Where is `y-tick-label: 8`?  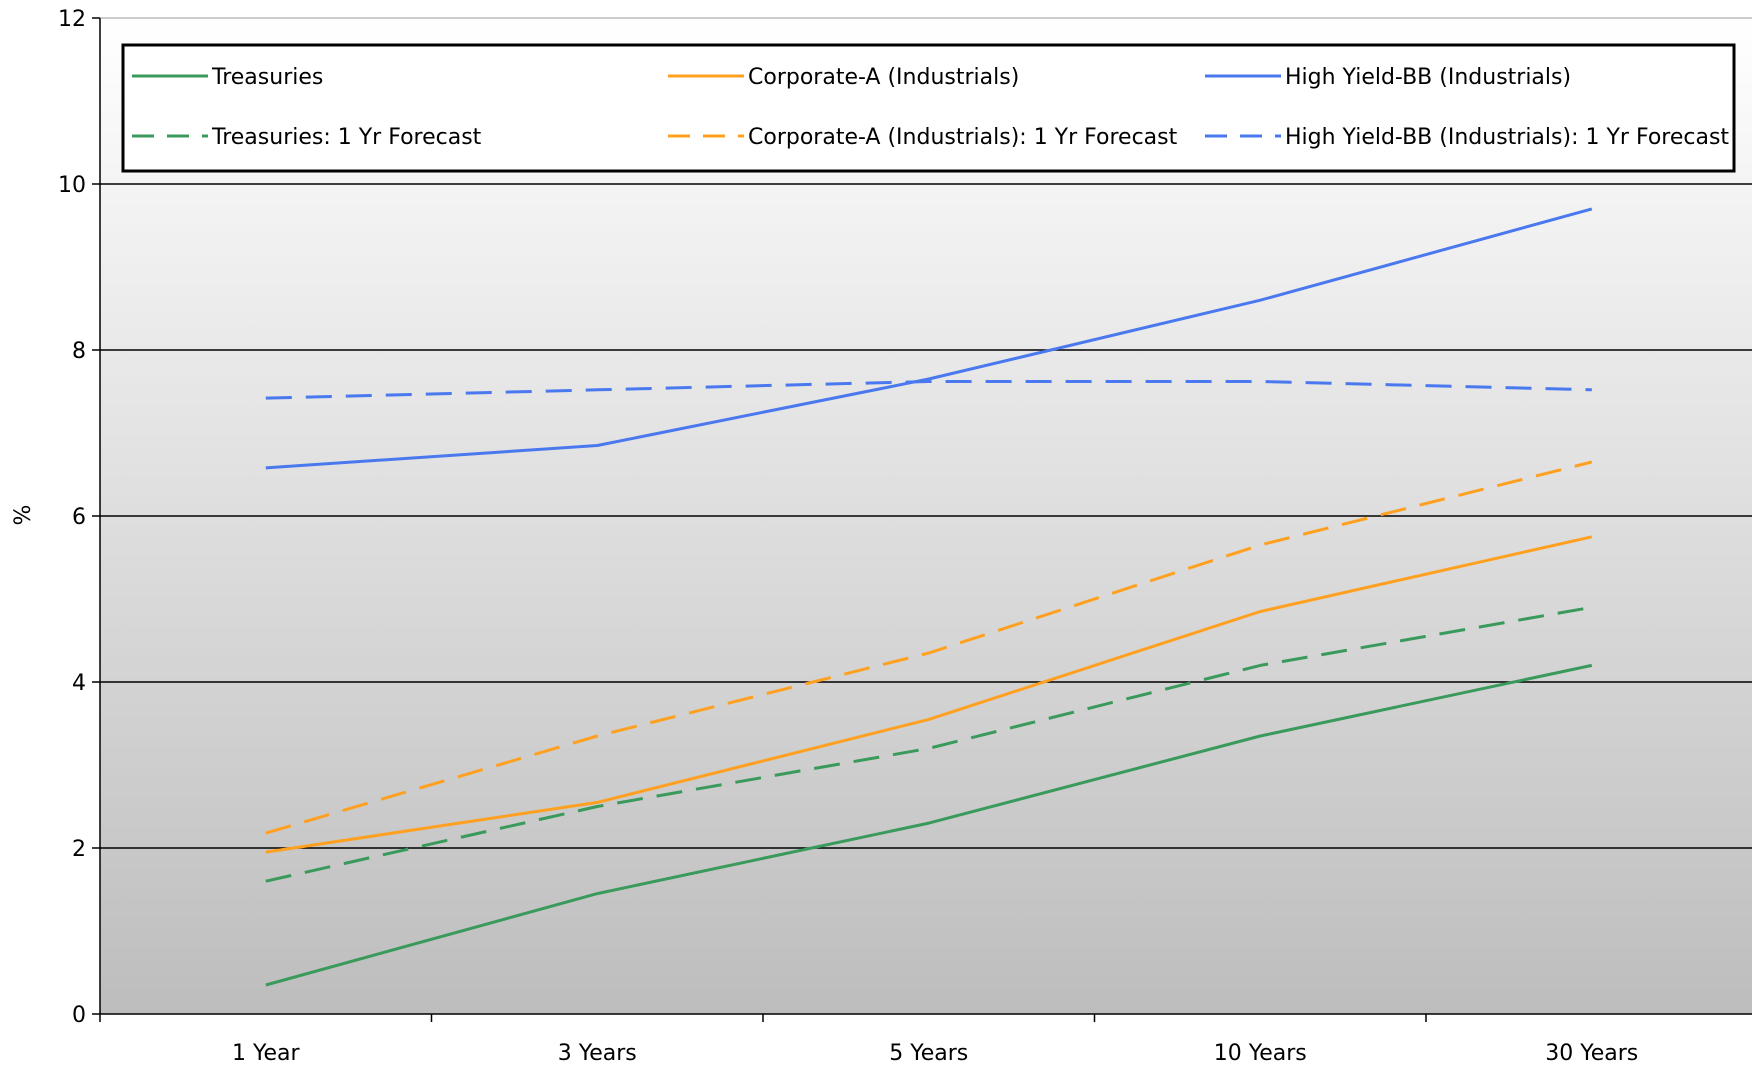
y-tick-label: 8 is located at coordinates (79, 351).